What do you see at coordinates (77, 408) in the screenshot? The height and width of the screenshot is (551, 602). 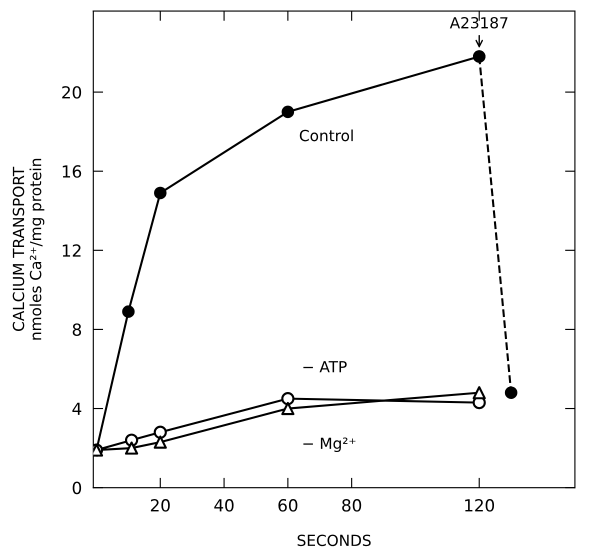 I see `y-tick-label: 4` at bounding box center [77, 408].